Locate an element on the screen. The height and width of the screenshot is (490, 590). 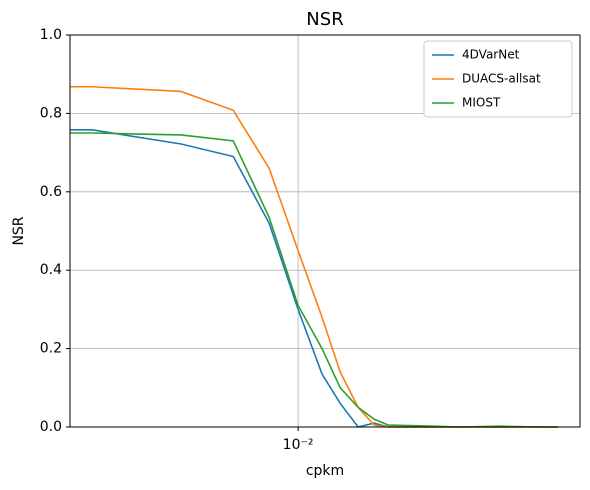
x-axis-label: cpkm is located at coordinates (325, 471).